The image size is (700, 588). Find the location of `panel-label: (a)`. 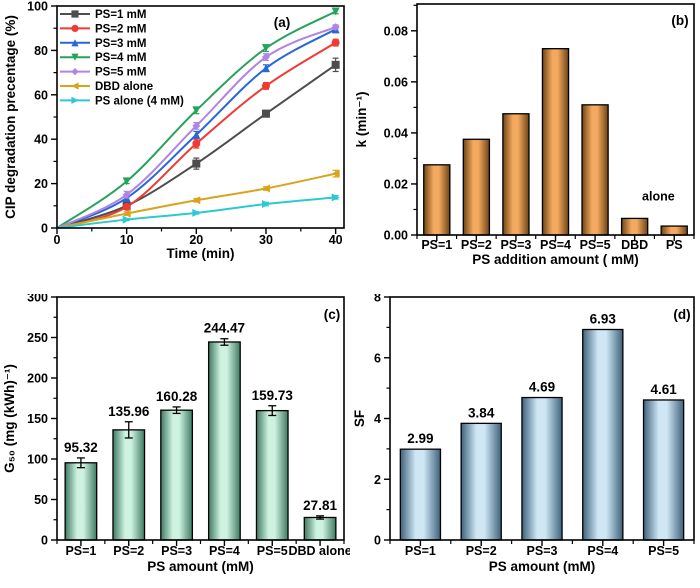

panel-label: (a) is located at coordinates (282, 22).